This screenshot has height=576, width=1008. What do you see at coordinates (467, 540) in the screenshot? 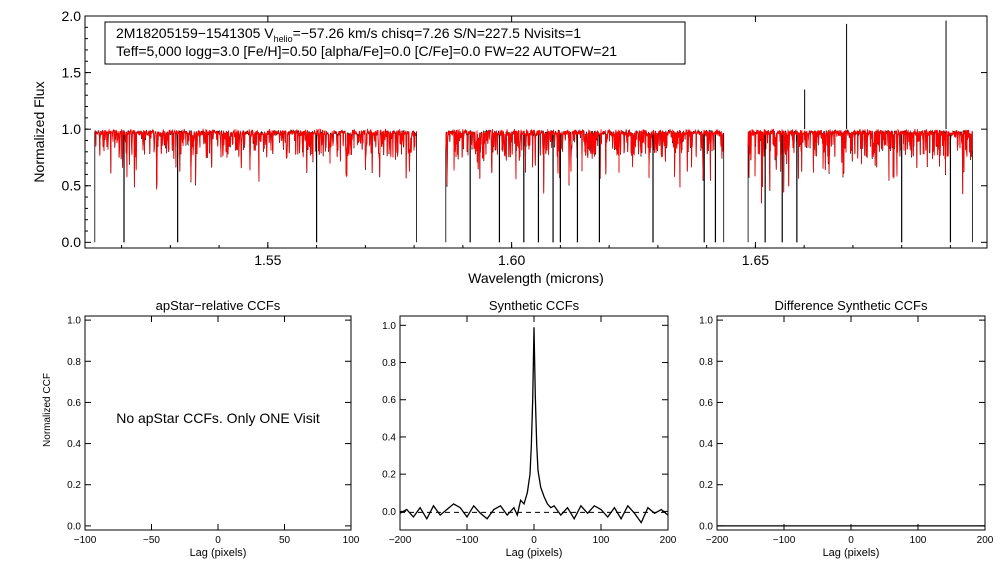
I see `synthetic-ccf-x-tick-label: −100` at bounding box center [467, 540].